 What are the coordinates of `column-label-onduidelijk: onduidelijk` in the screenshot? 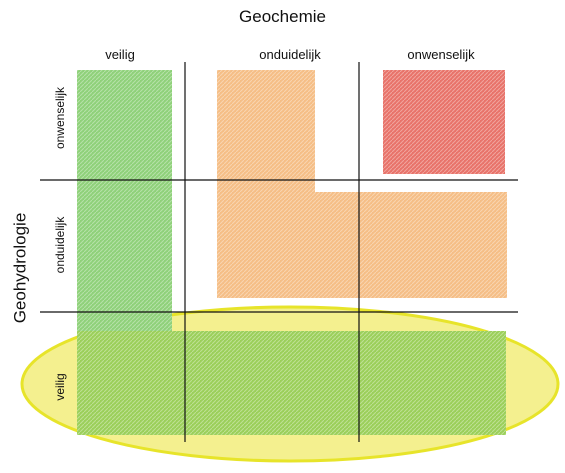 It's located at (290, 54).